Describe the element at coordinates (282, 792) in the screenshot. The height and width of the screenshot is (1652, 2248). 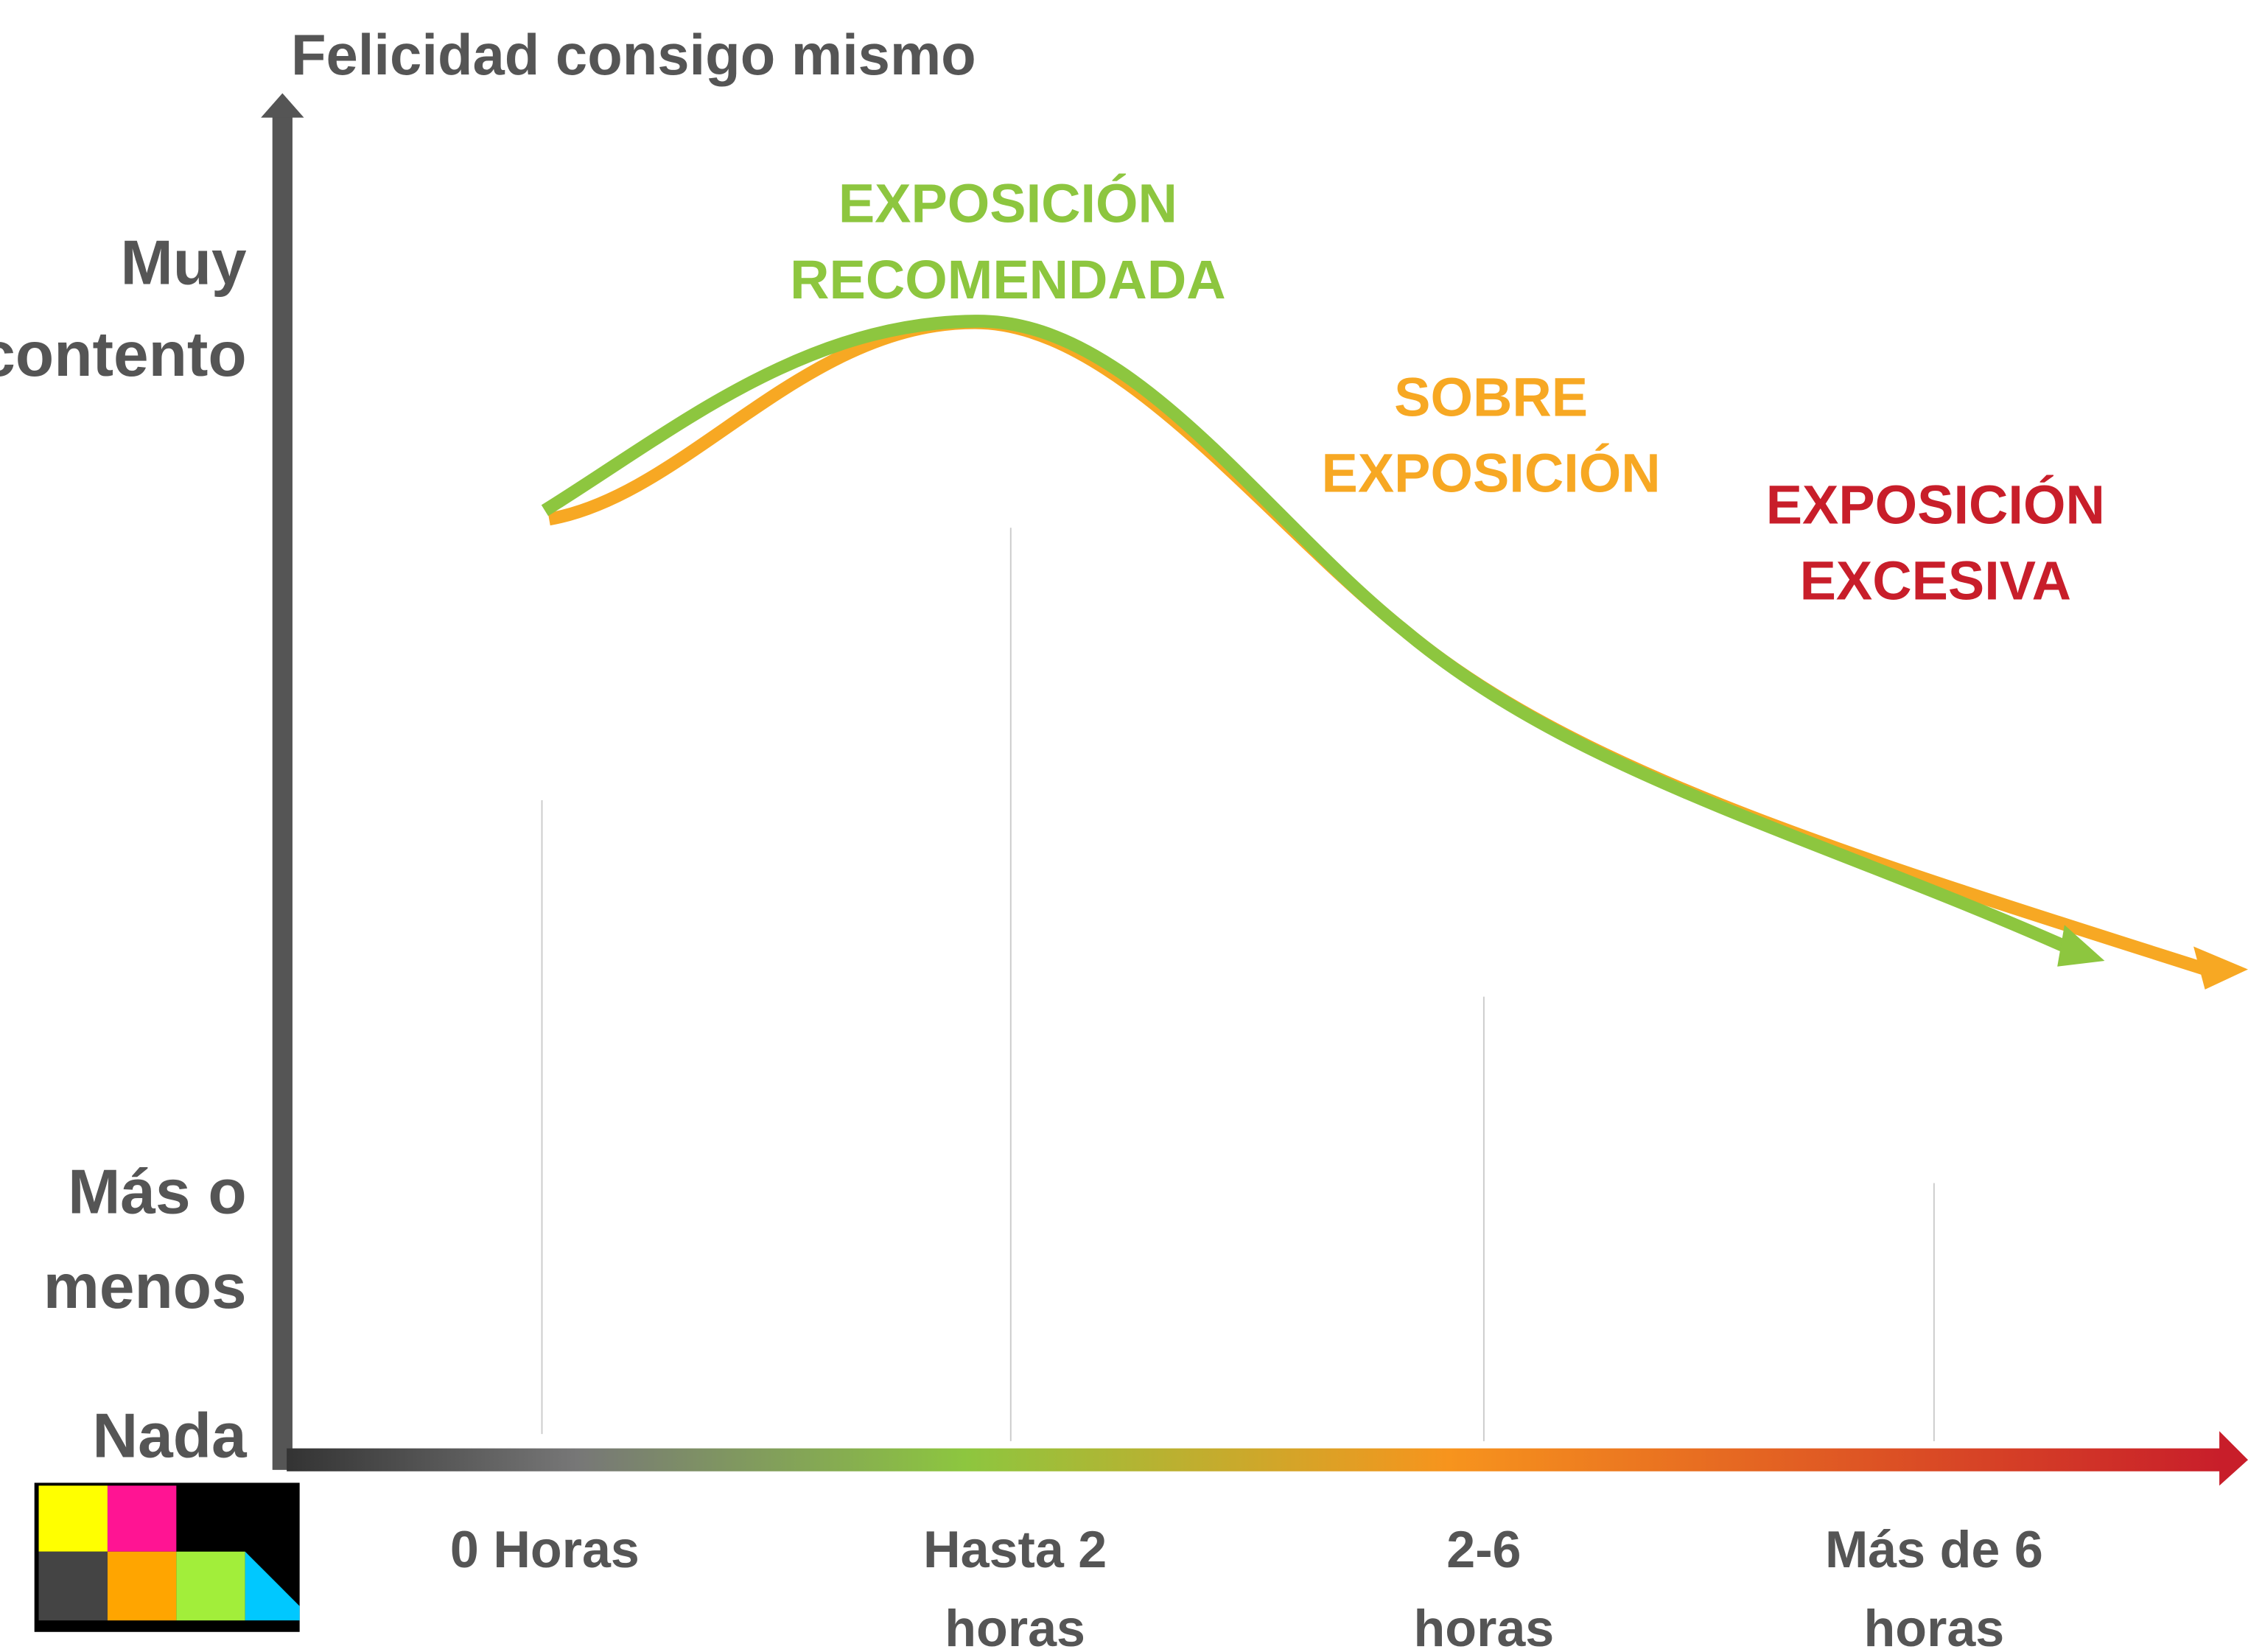
I see `y-axis` at that location.